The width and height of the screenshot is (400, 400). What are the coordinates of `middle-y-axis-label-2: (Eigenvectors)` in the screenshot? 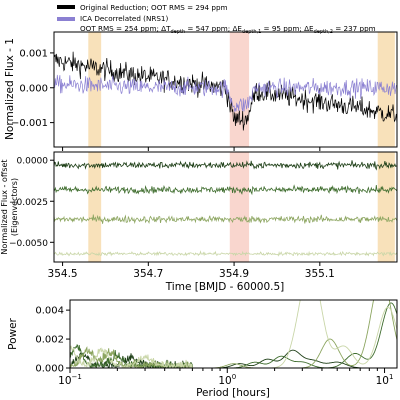 It's located at (14, 207).